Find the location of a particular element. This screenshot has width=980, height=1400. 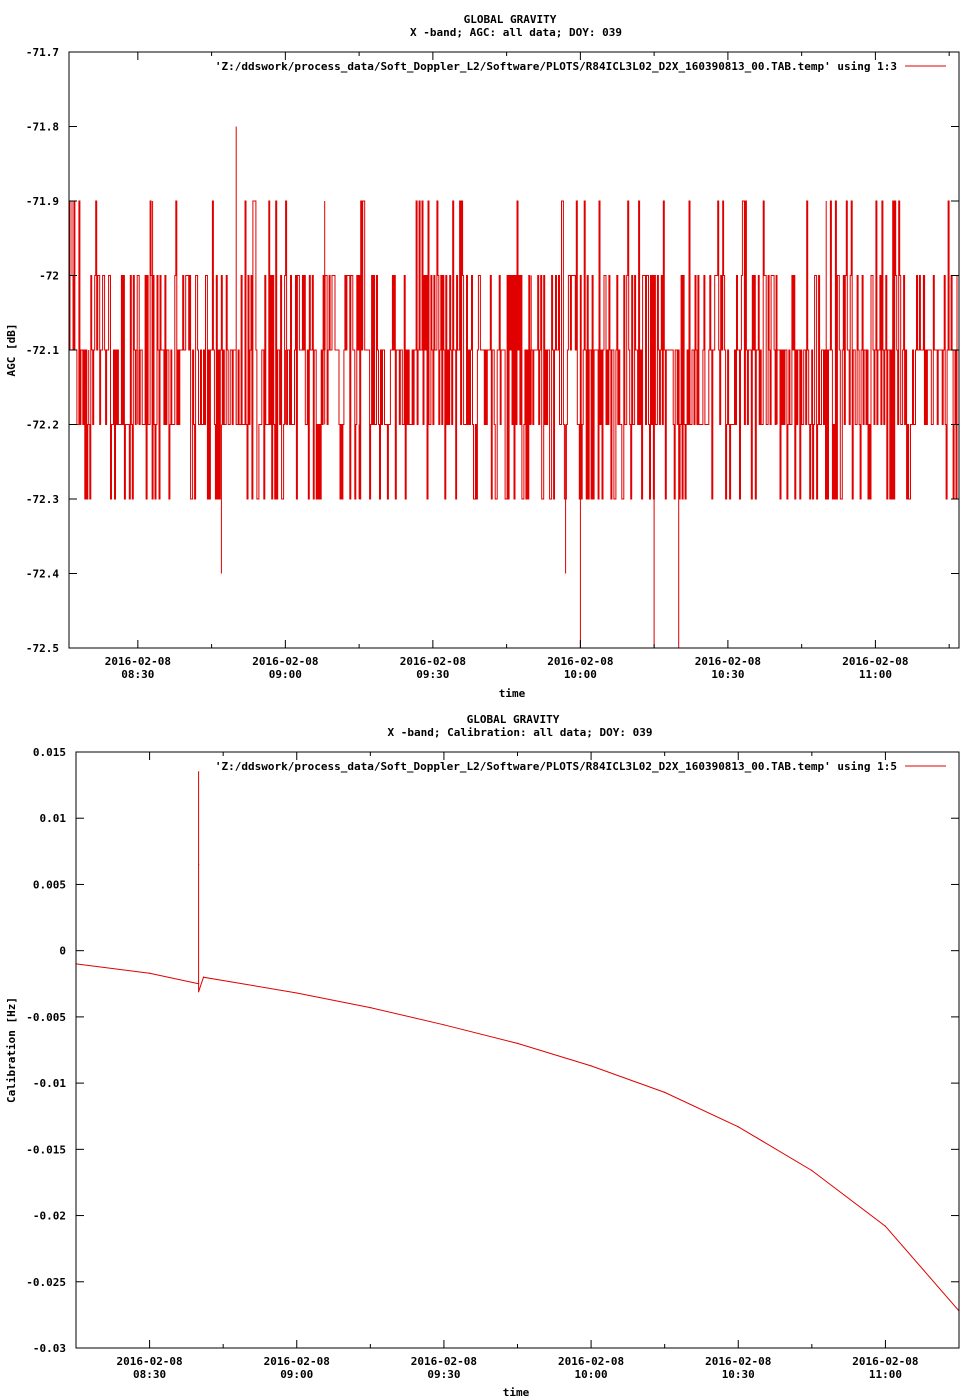

calibration-x-tick-label-time: 10:00 is located at coordinates (591, 1374).